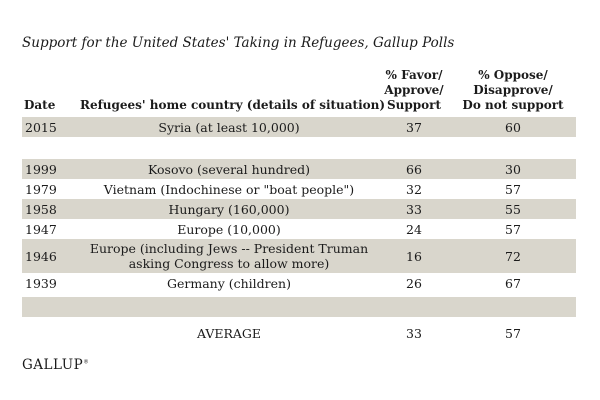 The height and width of the screenshot is (400, 600). Describe the element at coordinates (299, 209) in the screenshot. I see `table-row: 1958 Hungary (160,000) 33 55` at that location.